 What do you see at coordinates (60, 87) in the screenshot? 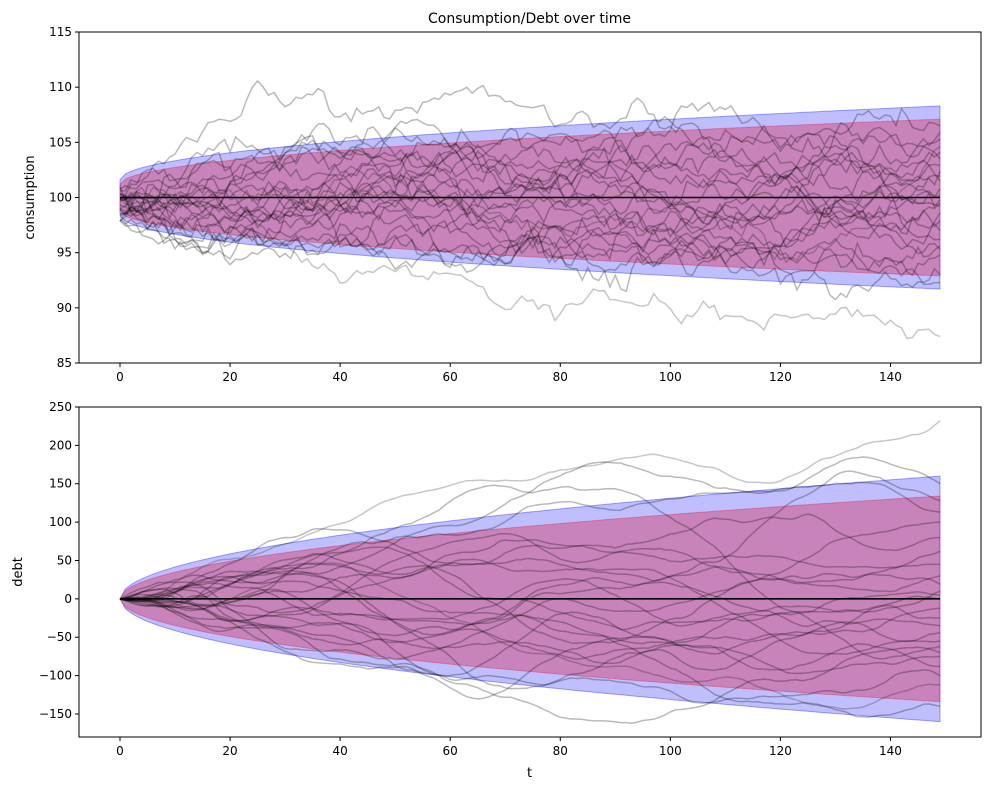
I see `y-tick-label: 110` at bounding box center [60, 87].